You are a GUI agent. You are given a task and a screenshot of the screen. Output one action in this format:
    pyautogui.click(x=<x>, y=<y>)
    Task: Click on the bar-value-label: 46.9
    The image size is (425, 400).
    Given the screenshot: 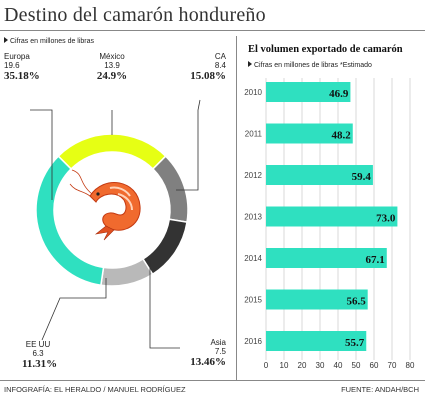 What is the action you would take?
    pyautogui.click(x=339, y=94)
    